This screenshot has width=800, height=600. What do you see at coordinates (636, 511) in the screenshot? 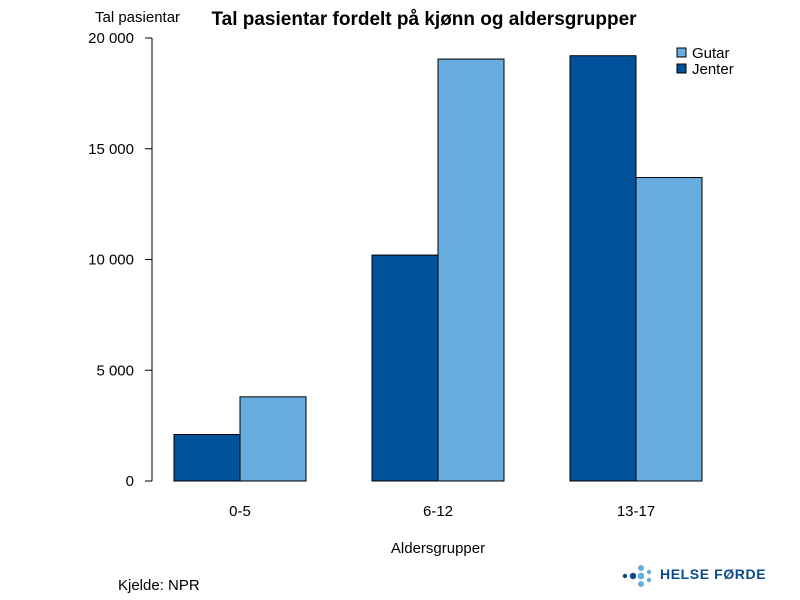
I see `x-tick-label: 13-17` at bounding box center [636, 511].